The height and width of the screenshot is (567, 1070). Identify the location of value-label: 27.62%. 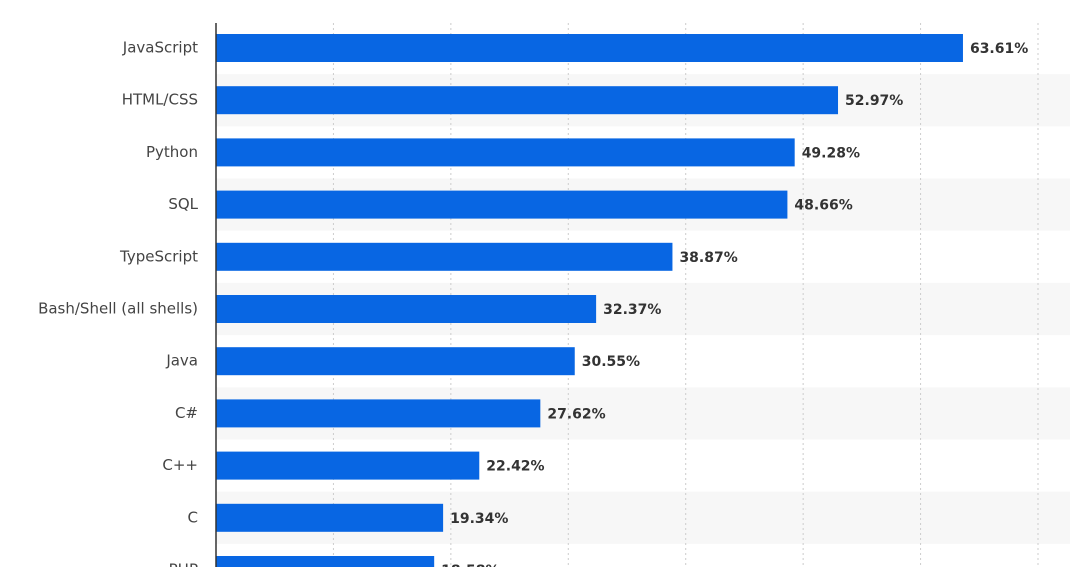
(576, 414).